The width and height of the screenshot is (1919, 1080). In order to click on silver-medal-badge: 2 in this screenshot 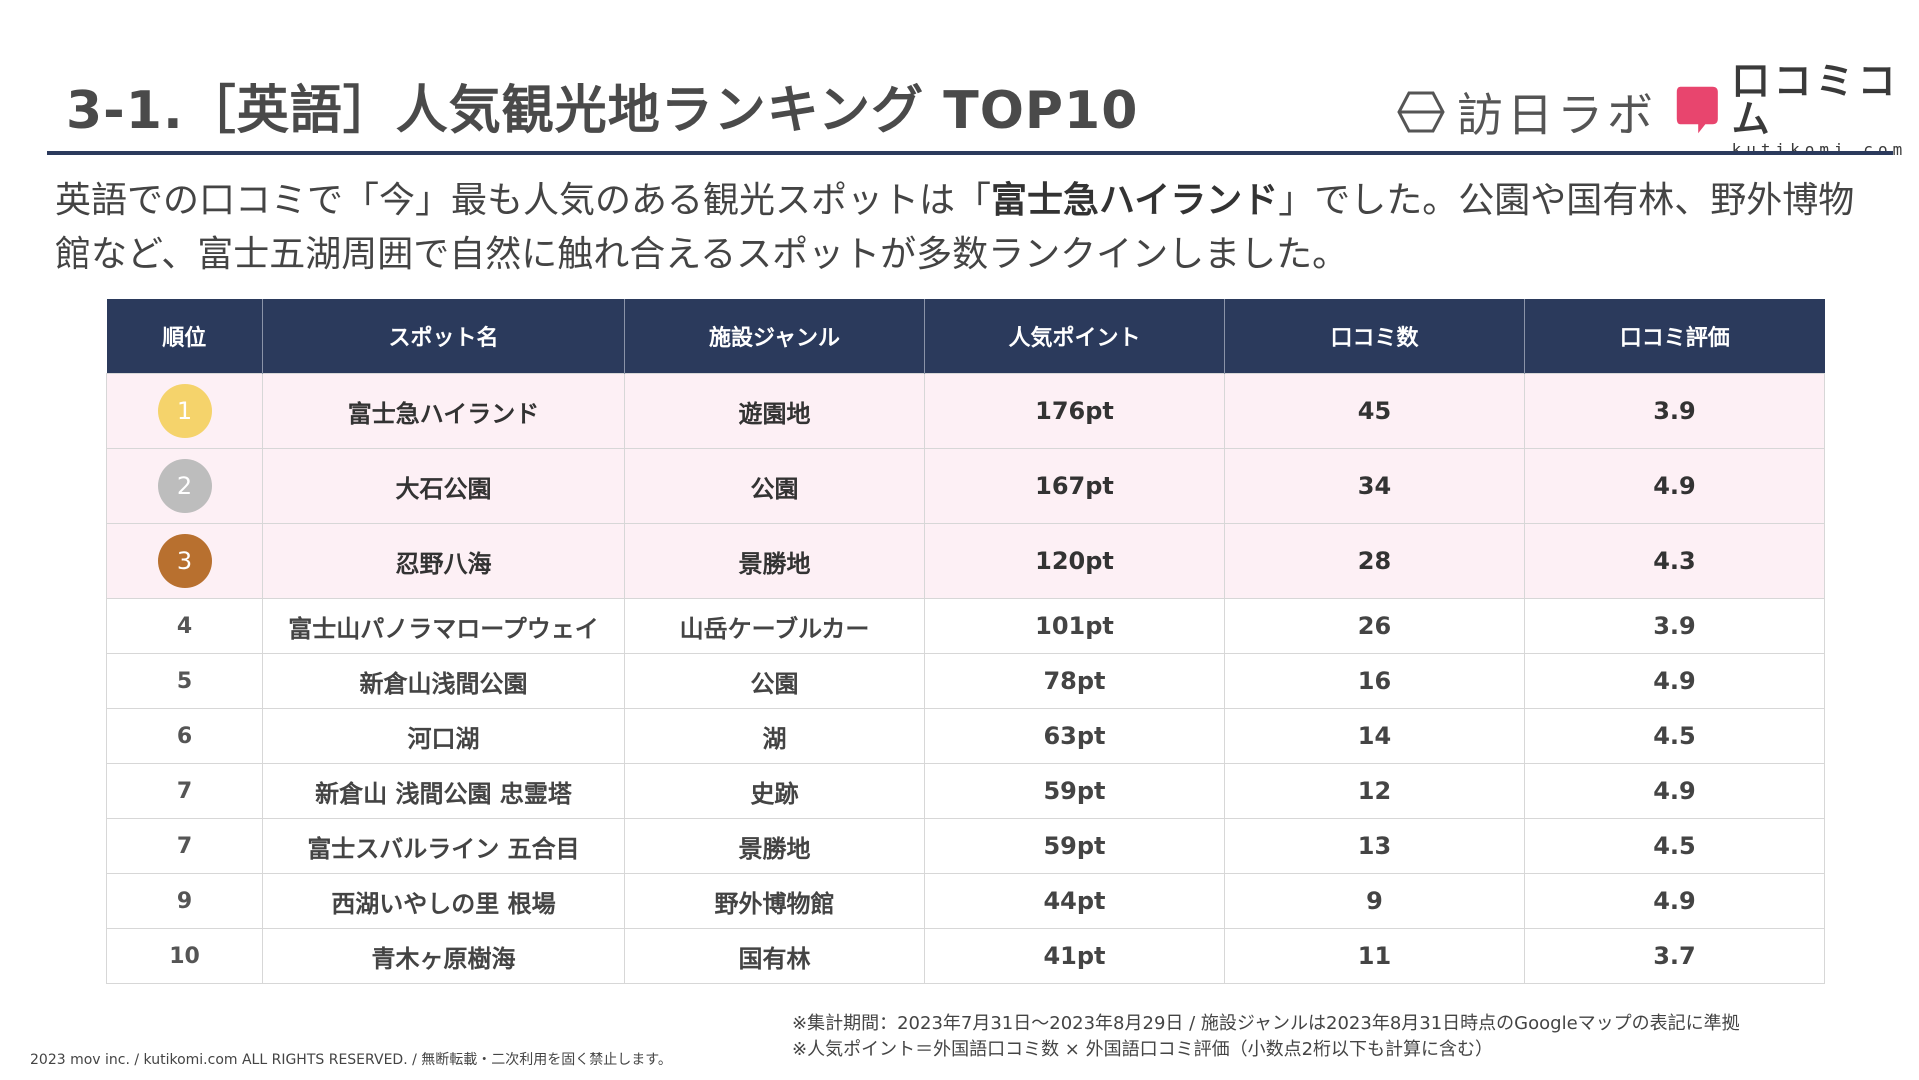, I will do `click(184, 486)`.